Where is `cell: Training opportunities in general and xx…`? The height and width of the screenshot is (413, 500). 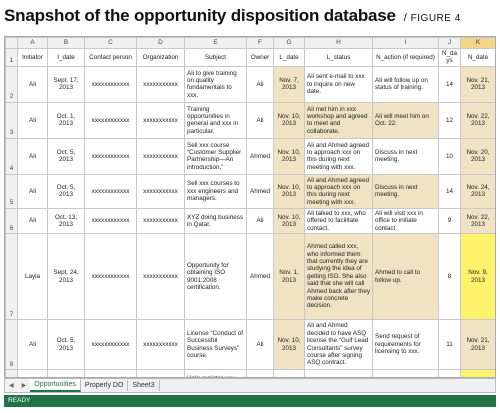
cell: Training opportunities in general and xx… is located at coordinates (215, 120).